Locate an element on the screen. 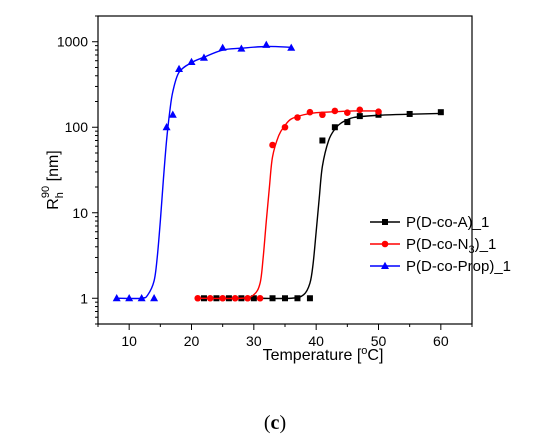 Image resolution: width=550 pixels, height=447 pixels. y-tick-label: 1000 is located at coordinates (72, 42).